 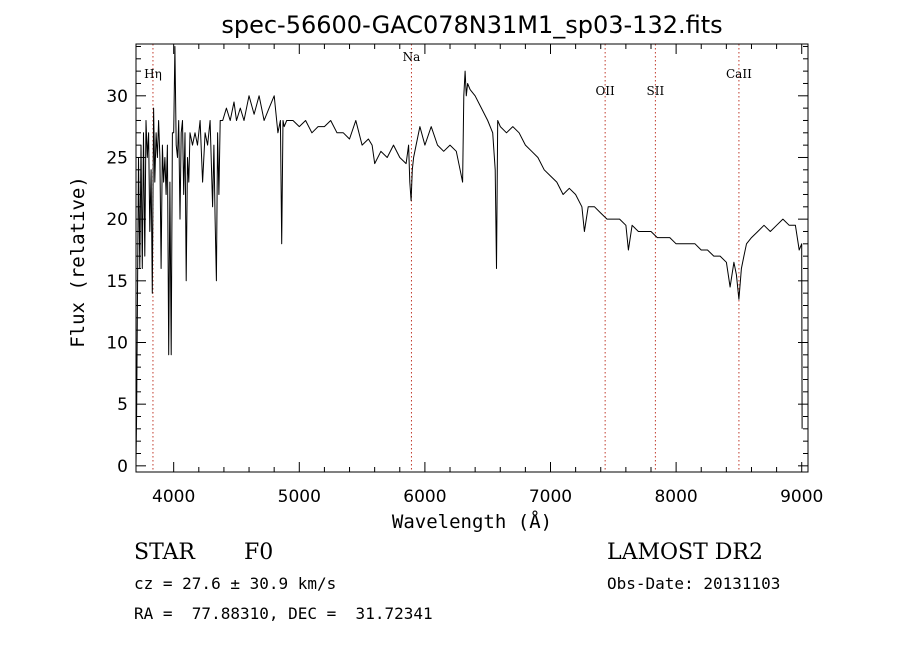 I want to click on x-tick-label-1: 5000, so click(x=299, y=497).